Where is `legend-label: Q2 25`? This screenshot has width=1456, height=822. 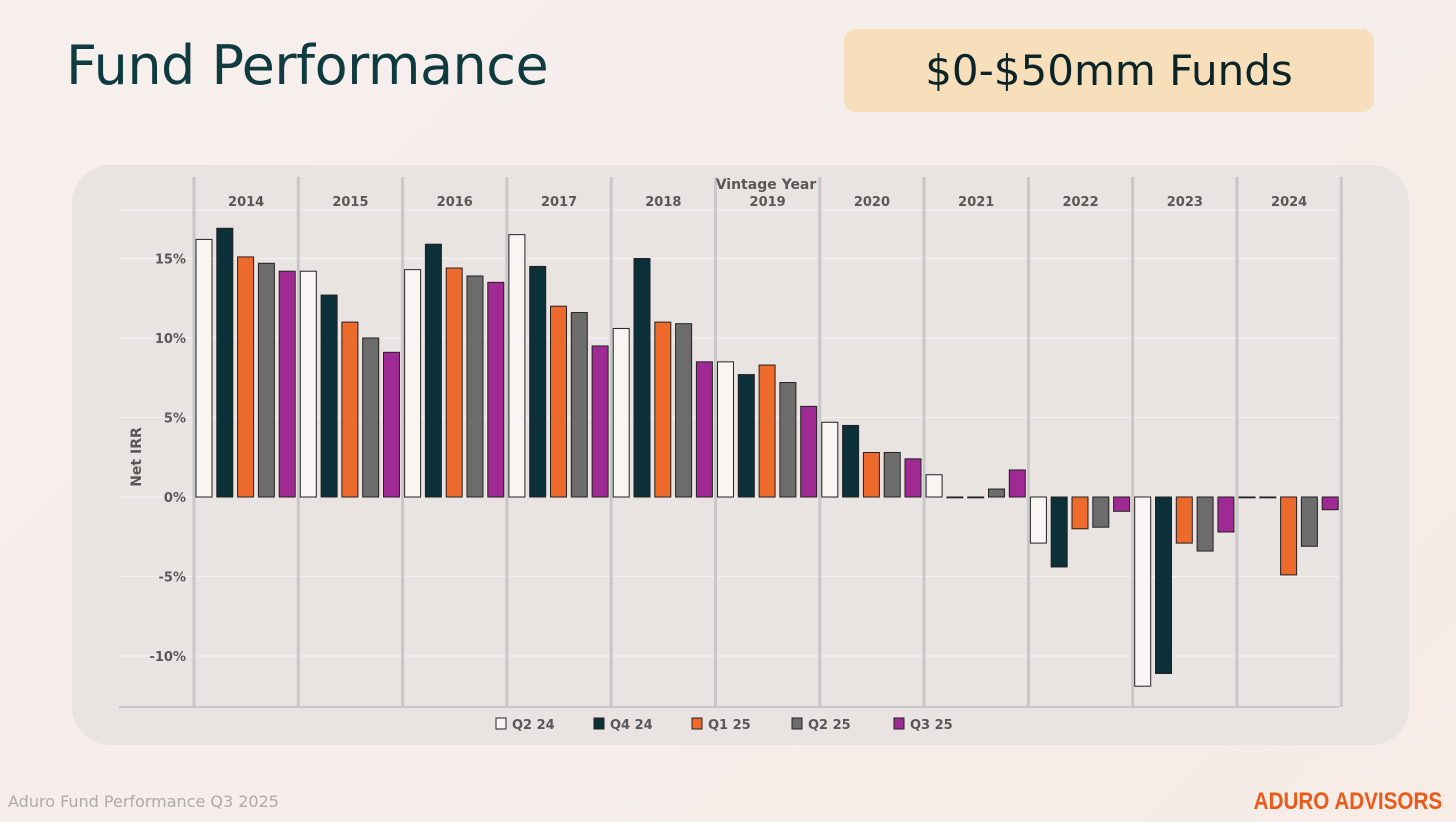
legend-label: Q2 25 is located at coordinates (829, 725).